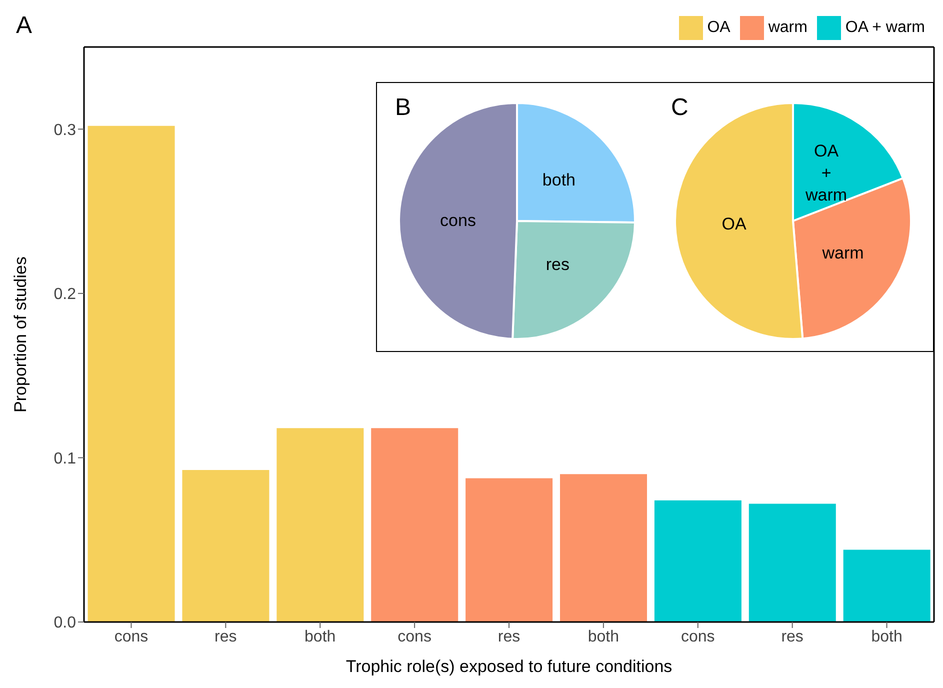 This screenshot has height=688, width=943. What do you see at coordinates (826, 172) in the screenshot?
I see `slice-label: OA + warm` at bounding box center [826, 172].